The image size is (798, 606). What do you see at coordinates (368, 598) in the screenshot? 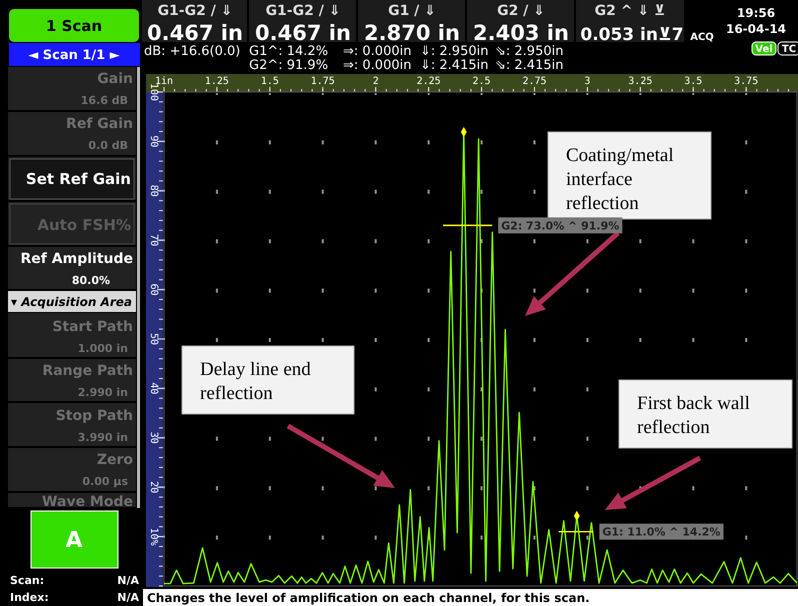
I see `text: Changes the level of amplification on each channel, for this scan.` at bounding box center [368, 598].